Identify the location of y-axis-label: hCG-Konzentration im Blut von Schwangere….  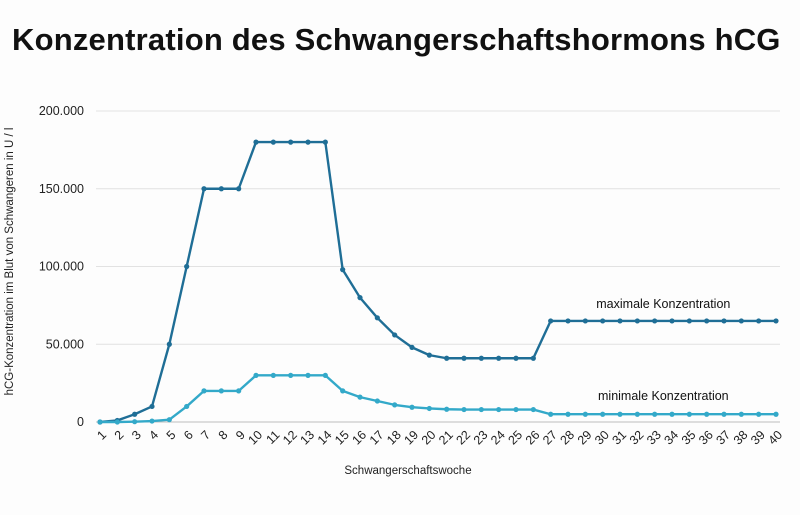
(10, 262).